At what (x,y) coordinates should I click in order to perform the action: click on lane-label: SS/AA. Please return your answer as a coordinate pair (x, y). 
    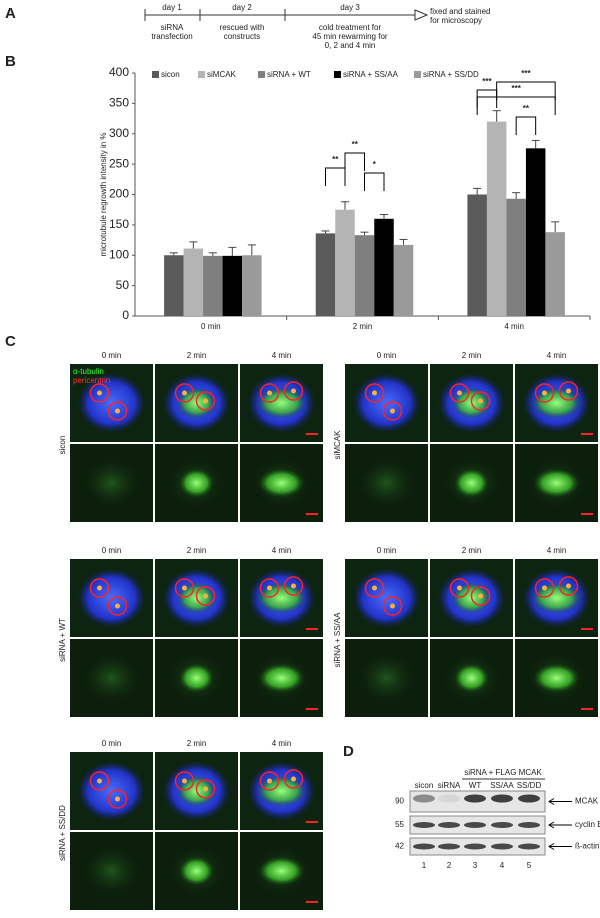
    Looking at the image, I should click on (502, 785).